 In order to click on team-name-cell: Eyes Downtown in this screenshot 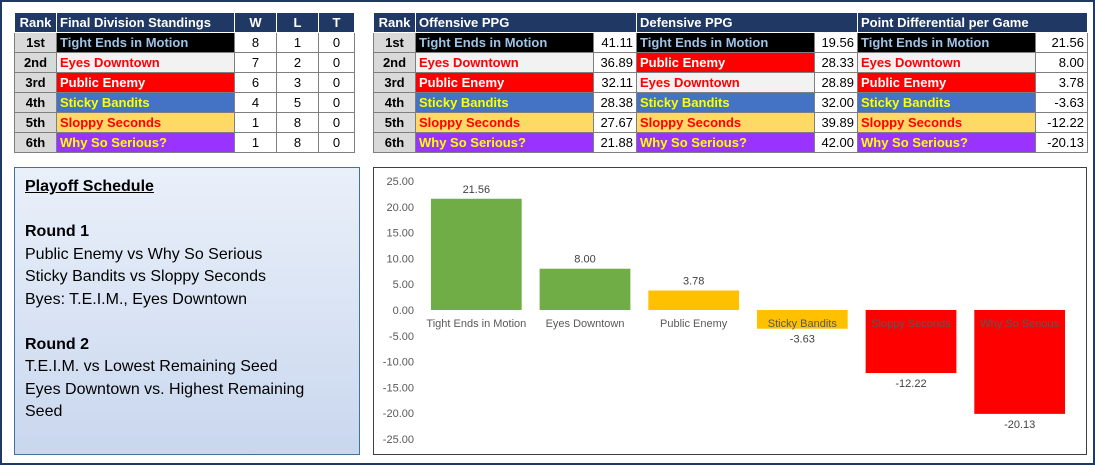, I will do `click(145, 62)`.